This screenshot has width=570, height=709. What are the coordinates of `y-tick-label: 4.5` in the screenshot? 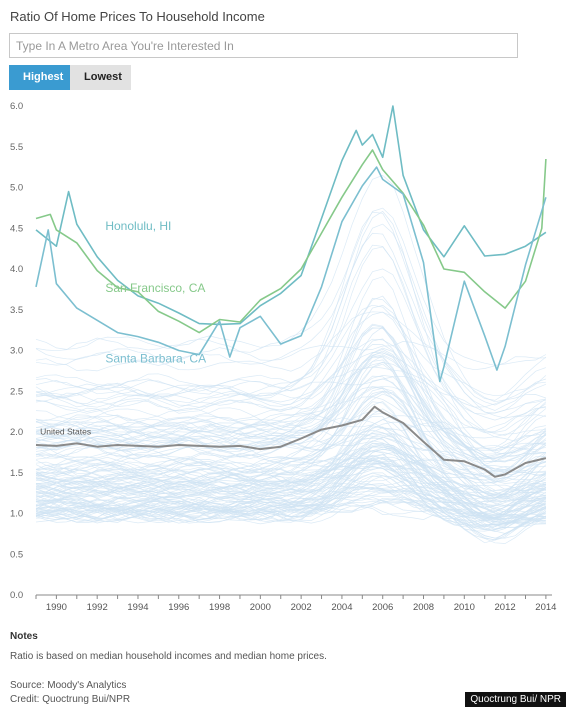 It's located at (16, 228).